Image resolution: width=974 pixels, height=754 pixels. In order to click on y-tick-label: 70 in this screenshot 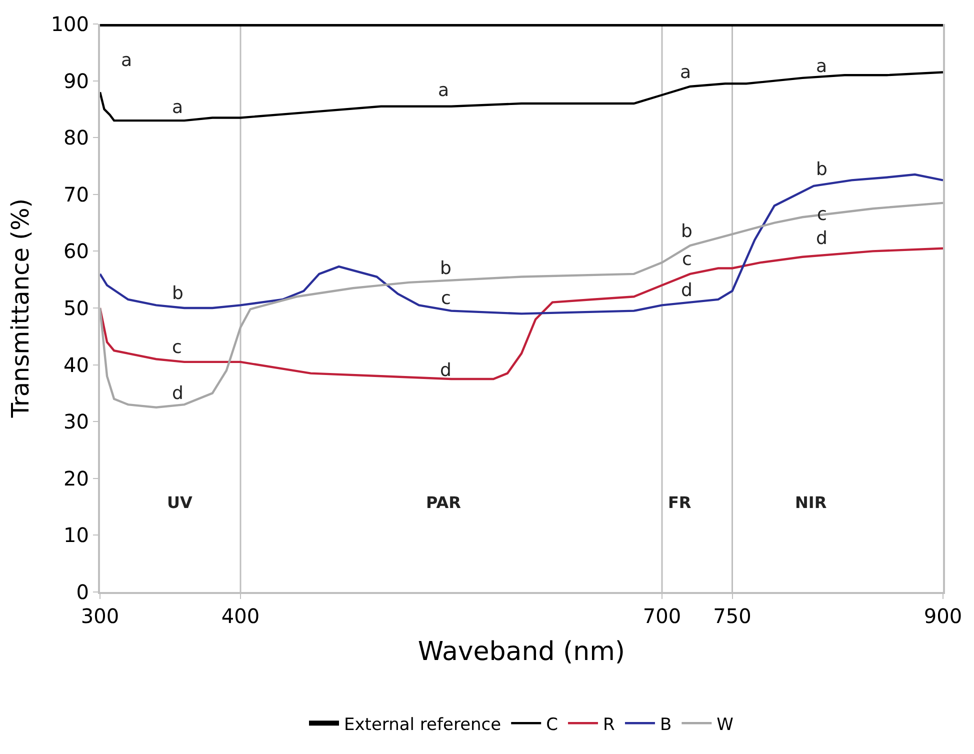, I will do `click(76, 194)`.